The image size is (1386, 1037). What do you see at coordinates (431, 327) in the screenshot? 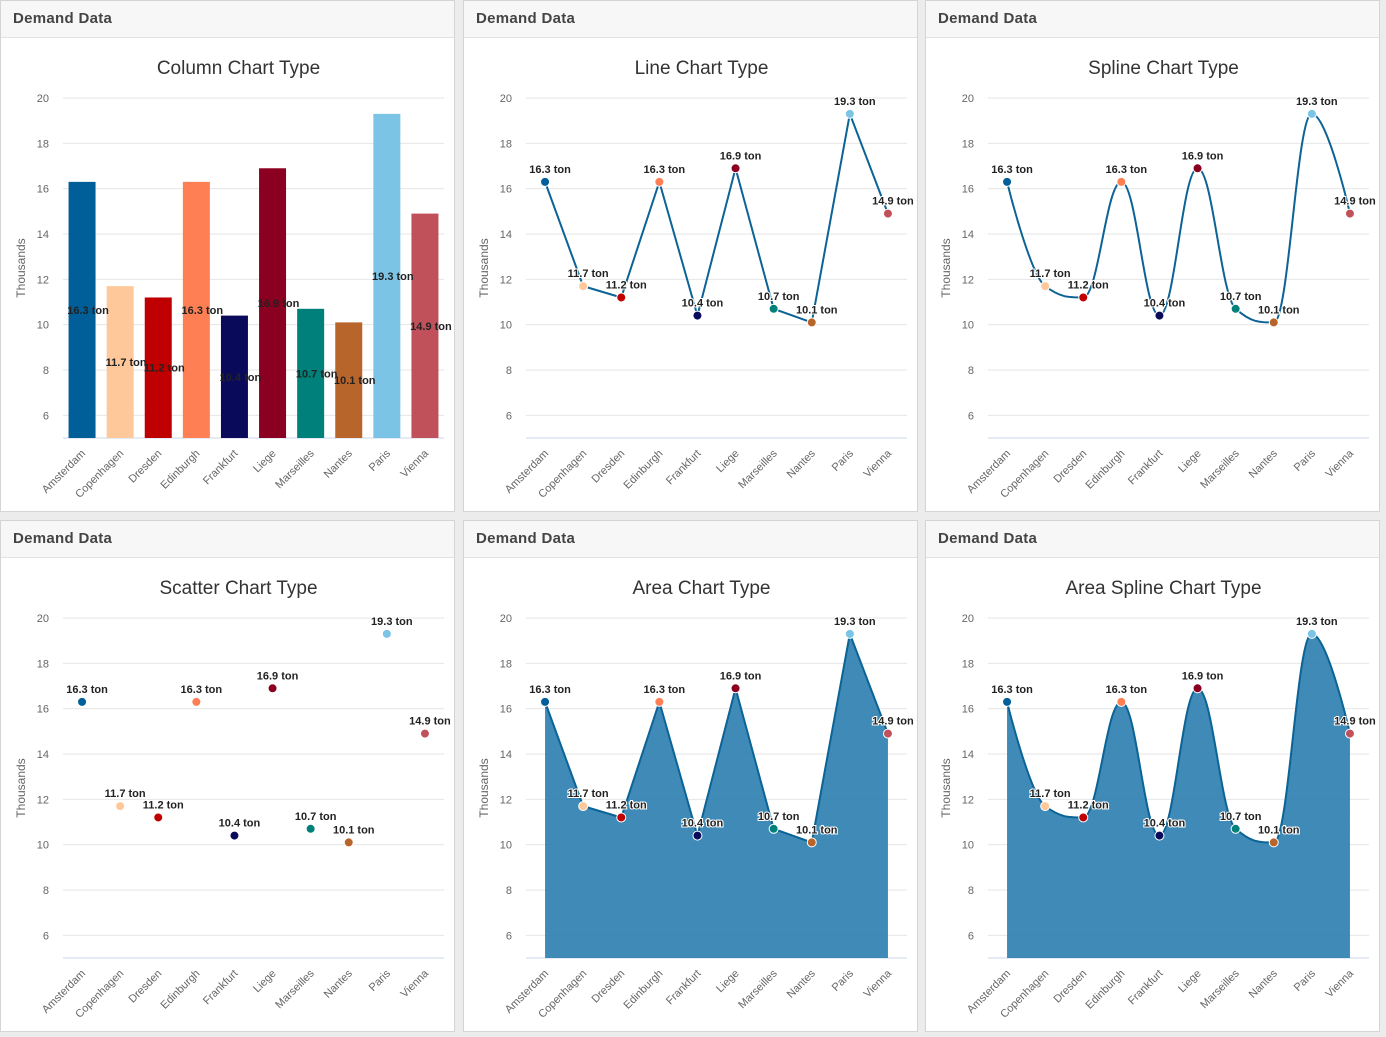
I see `data-label: 14.9 ton` at bounding box center [431, 327].